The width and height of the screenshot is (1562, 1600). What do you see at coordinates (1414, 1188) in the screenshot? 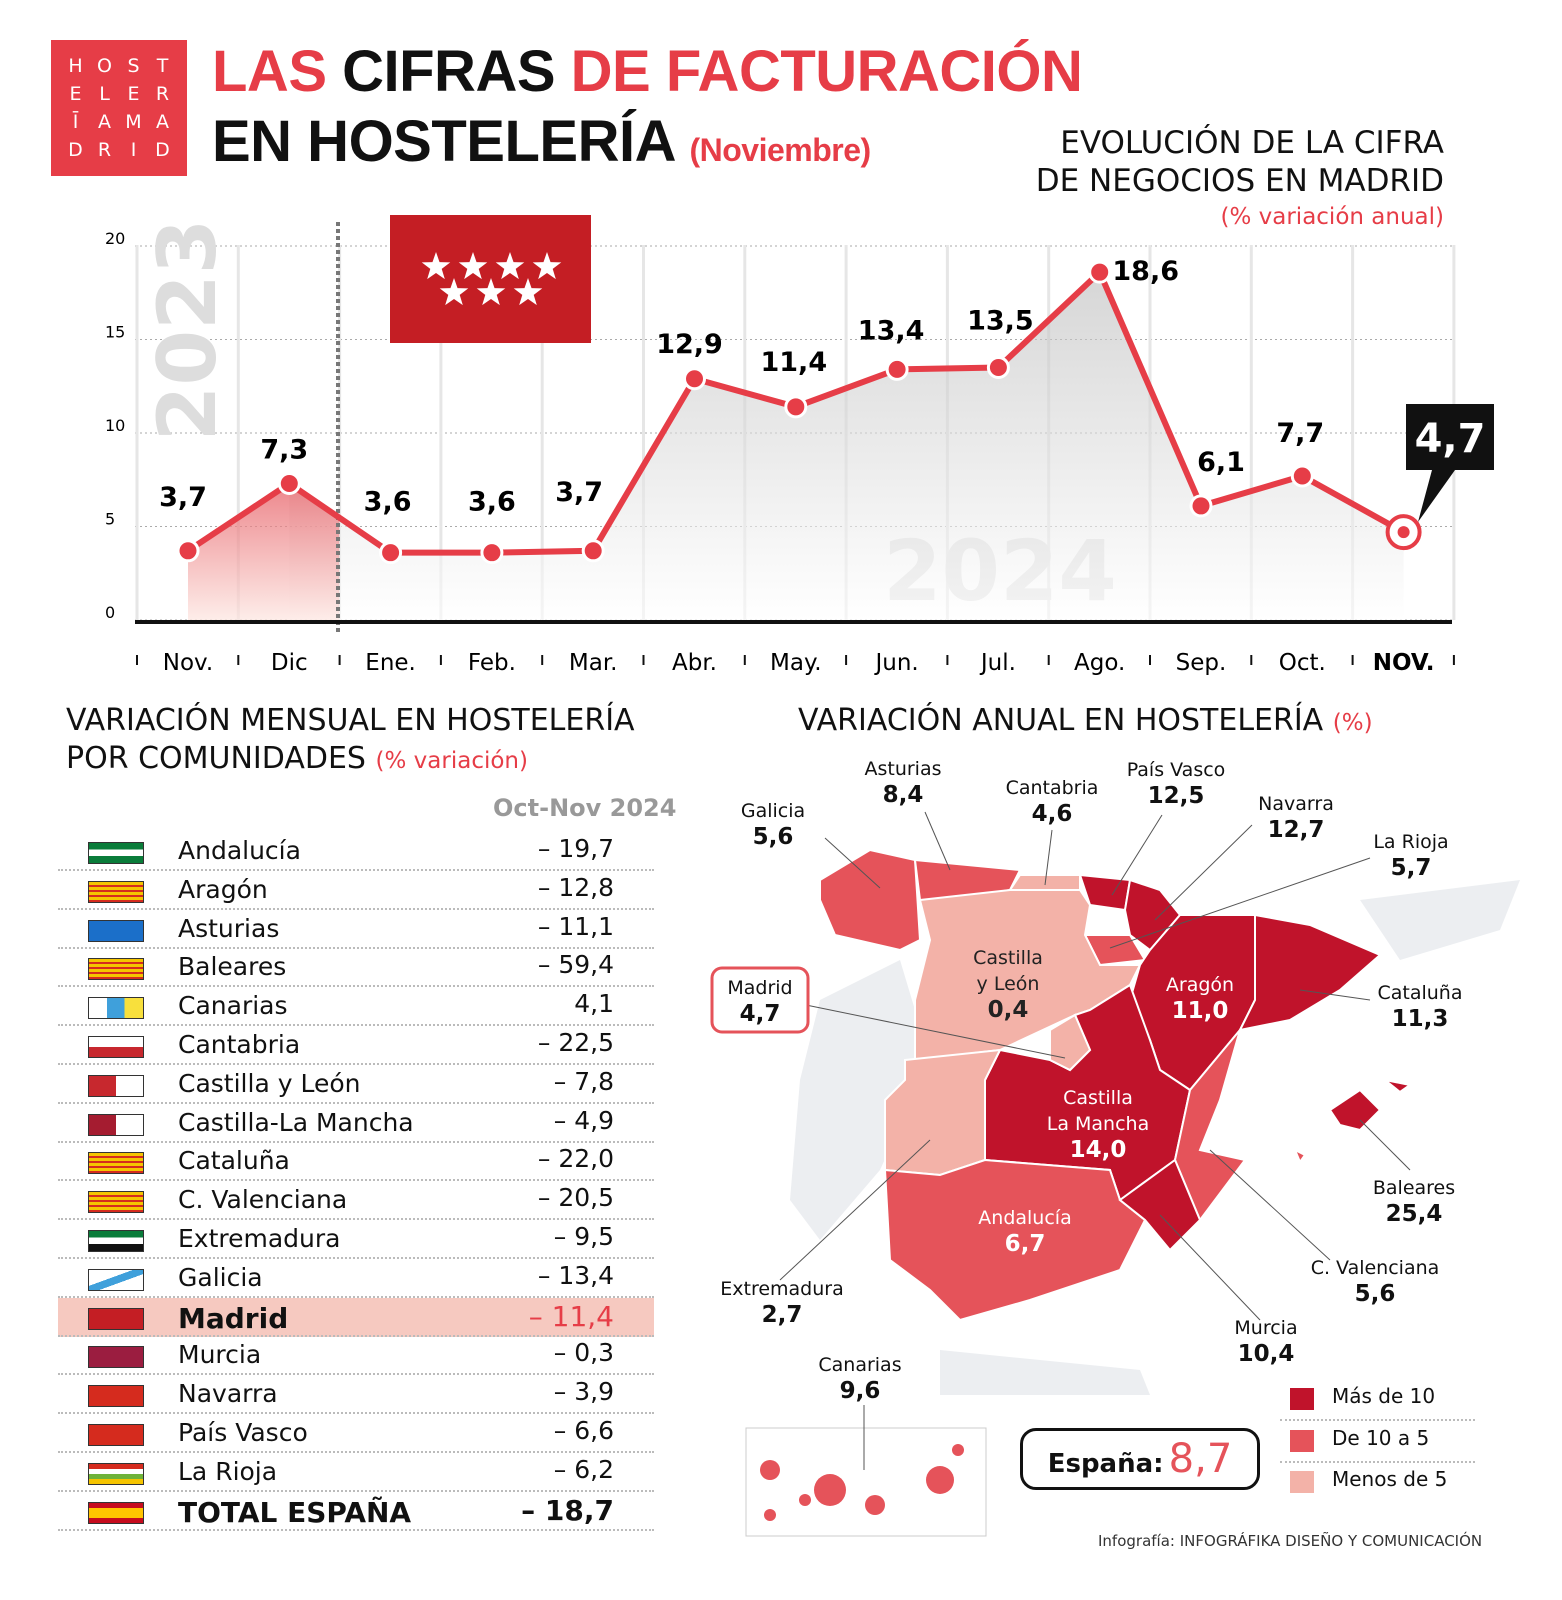
I see `region-name: Baleares` at bounding box center [1414, 1188].